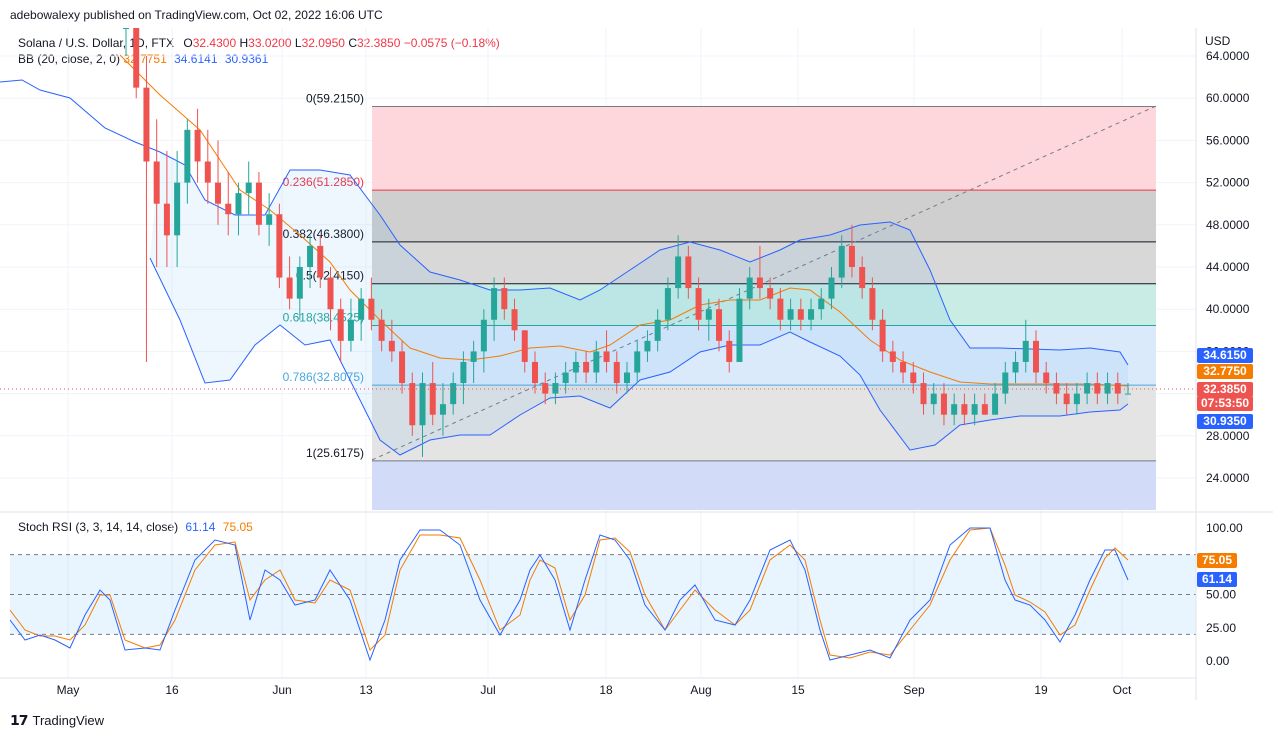  I want to click on price-tick-label: 52.0000, so click(1228, 183).